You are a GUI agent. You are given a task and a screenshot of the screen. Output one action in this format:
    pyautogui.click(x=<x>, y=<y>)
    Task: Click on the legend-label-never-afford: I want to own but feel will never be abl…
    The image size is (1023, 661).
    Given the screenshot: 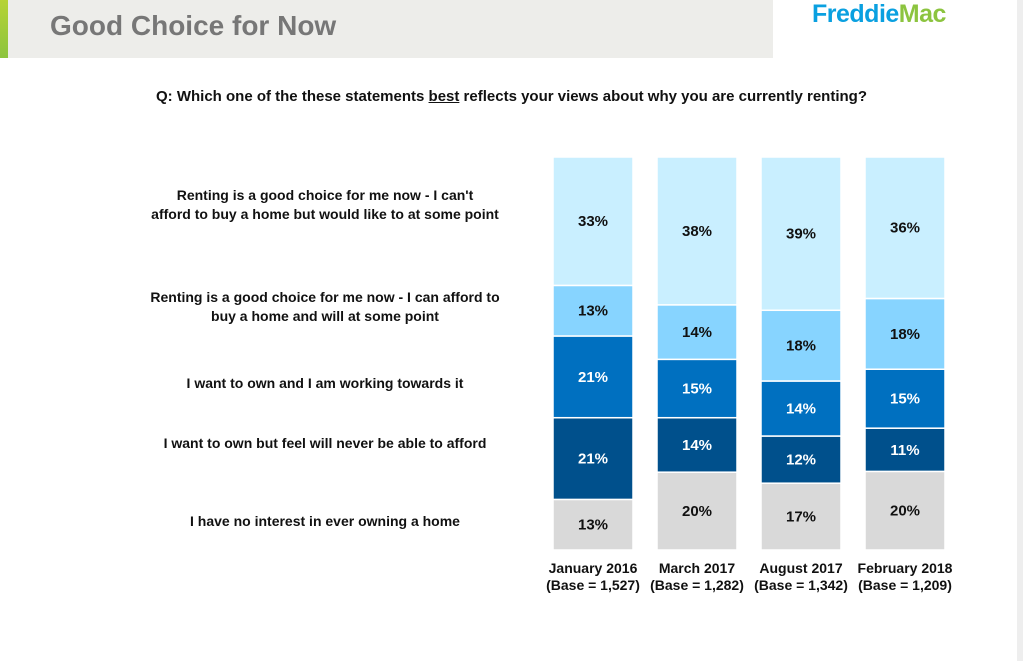 What is the action you would take?
    pyautogui.click(x=325, y=443)
    